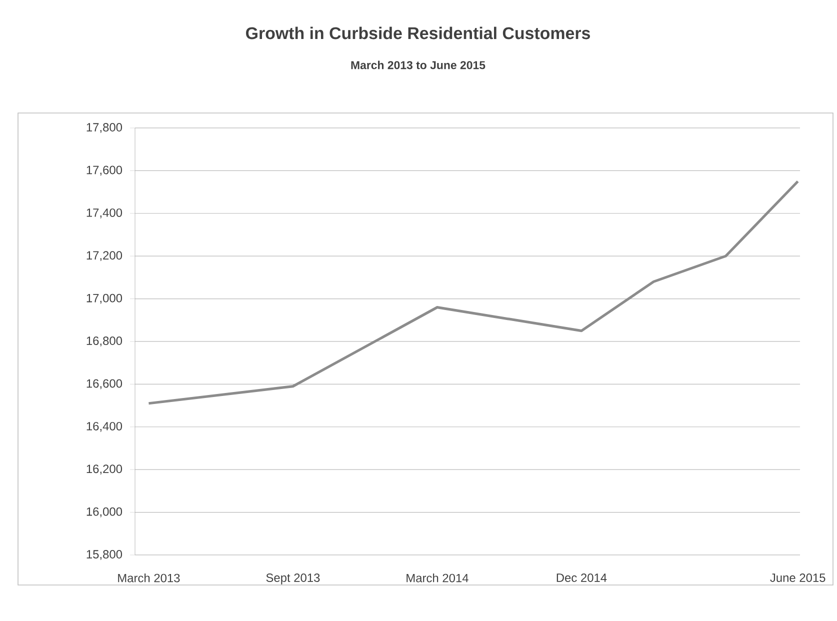  I want to click on y-tick-label: 16,000, so click(104, 512).